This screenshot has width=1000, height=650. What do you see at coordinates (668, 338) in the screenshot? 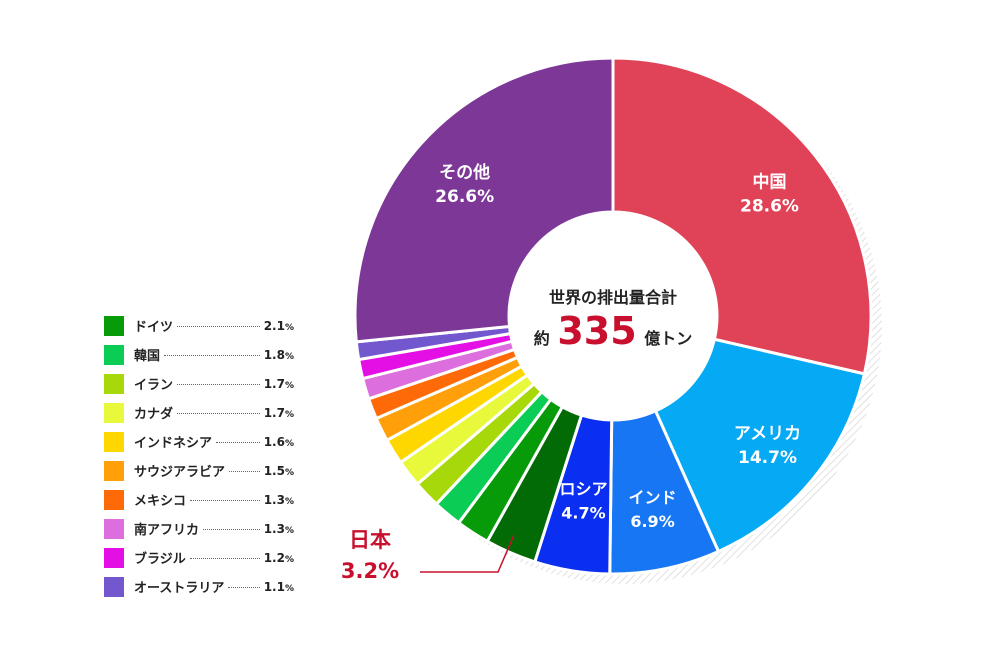
I see `center-suffix: 億トン` at bounding box center [668, 338].